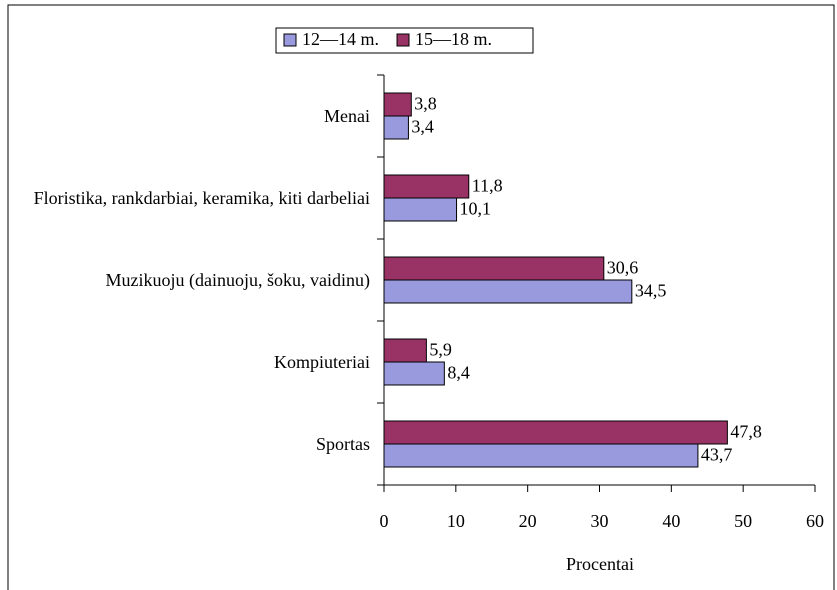  Describe the element at coordinates (487, 186) in the screenshot. I see `value-label: 11,8` at that location.